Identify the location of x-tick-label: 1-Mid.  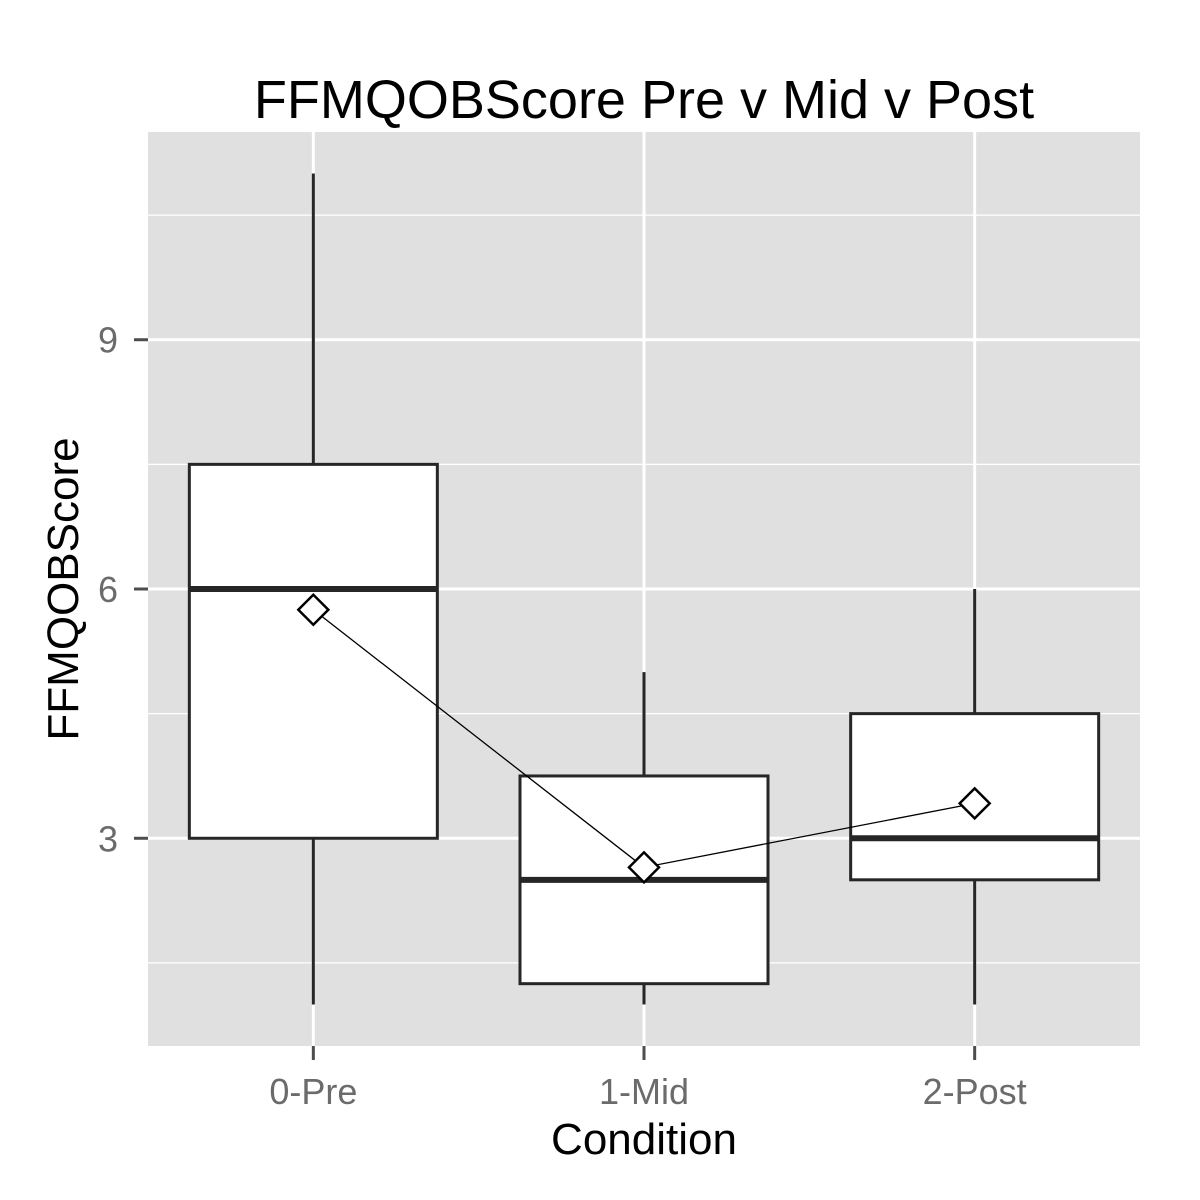
(644, 1091).